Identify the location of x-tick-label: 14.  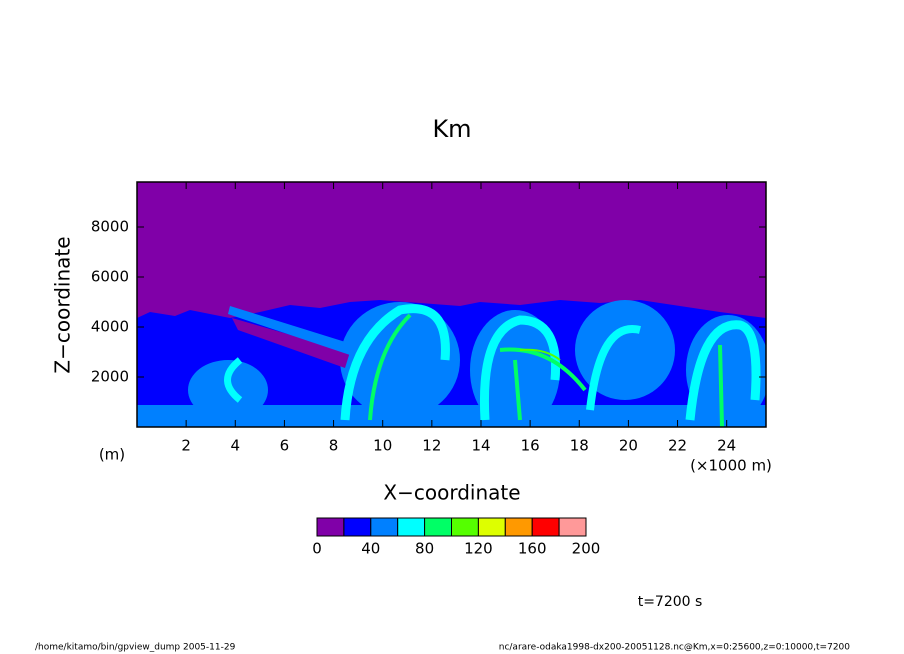
(480, 446).